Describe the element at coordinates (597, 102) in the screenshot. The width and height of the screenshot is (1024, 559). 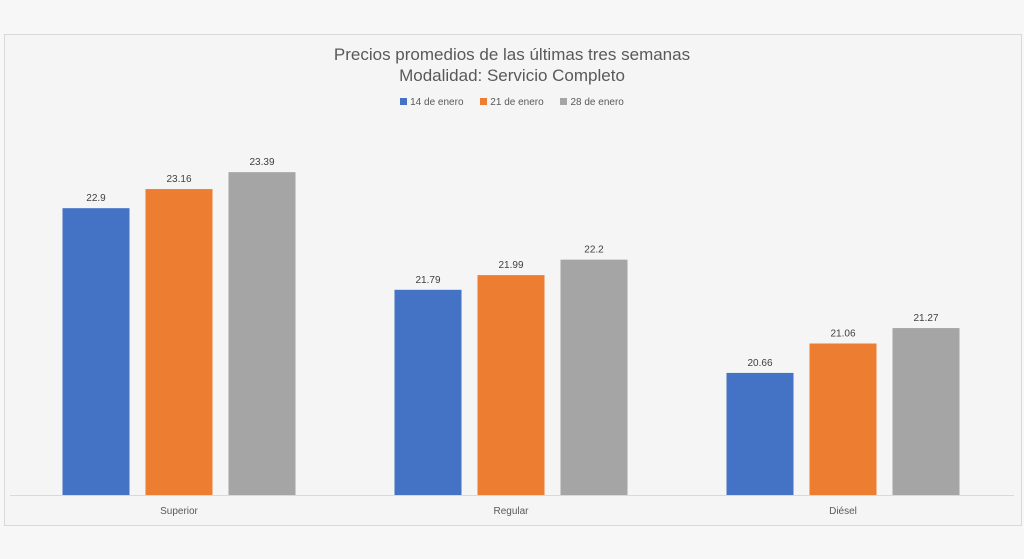
I see `legend-label: 28 de enero` at that location.